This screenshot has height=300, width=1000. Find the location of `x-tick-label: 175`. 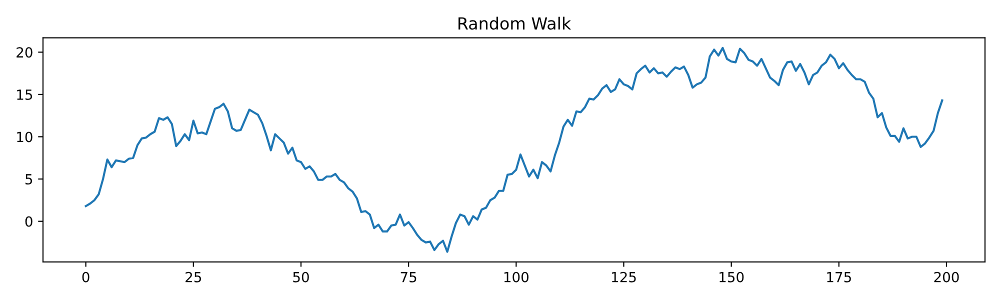

x-tick-label: 175 is located at coordinates (839, 277).